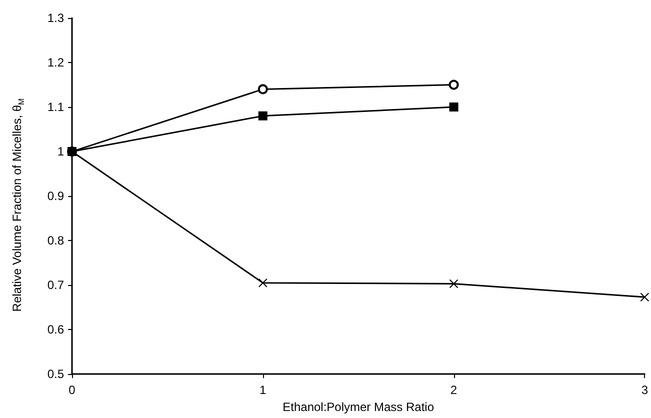 Image resolution: width=651 pixels, height=418 pixels. Describe the element at coordinates (55, 107) in the screenshot. I see `y-tick-label: 1.1` at that location.